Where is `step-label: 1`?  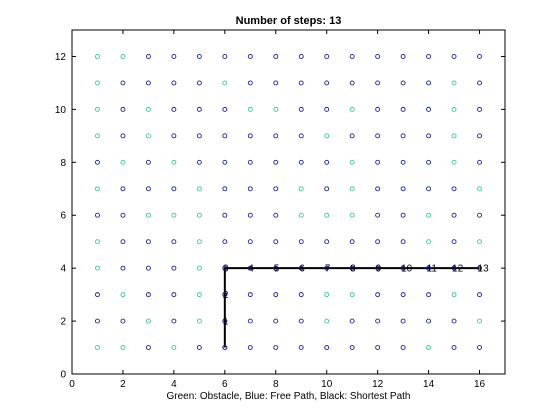 step-label: 1 is located at coordinates (226, 322).